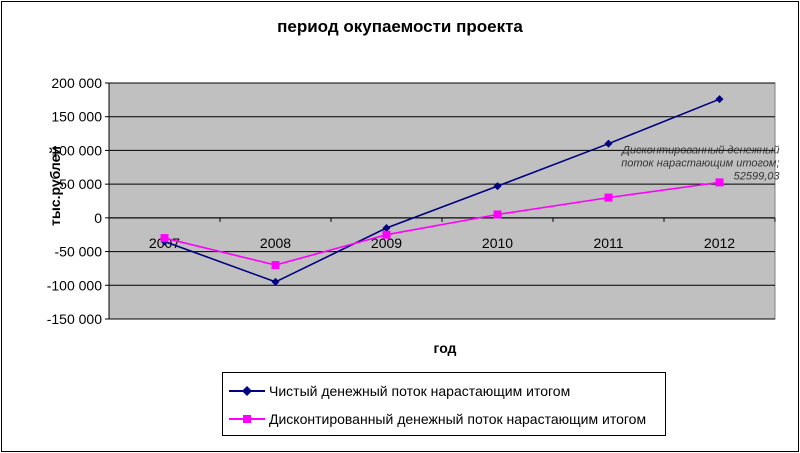 This screenshot has width=800, height=453. I want to click on y-tick-label-0: 200 000, so click(76, 83).